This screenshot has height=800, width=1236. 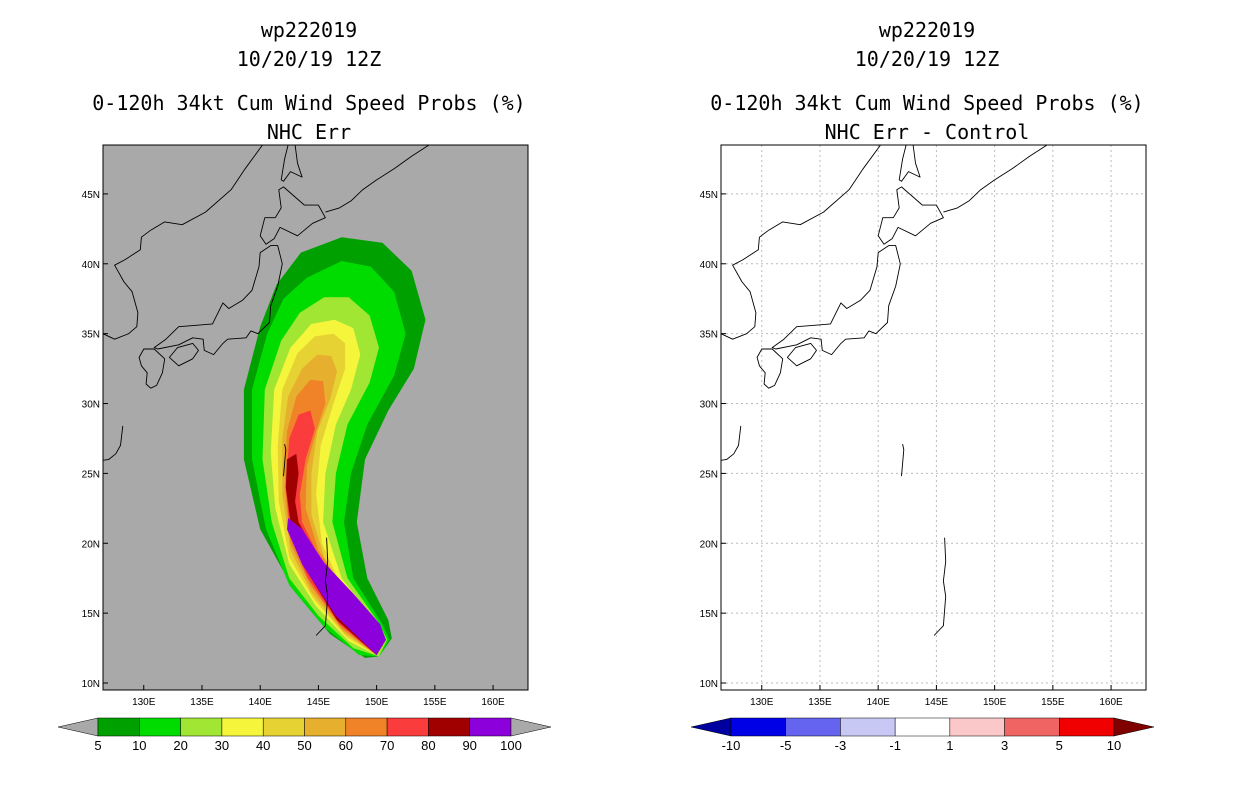 I want to click on chart-subtitle: NHC Err, so click(x=309, y=132).